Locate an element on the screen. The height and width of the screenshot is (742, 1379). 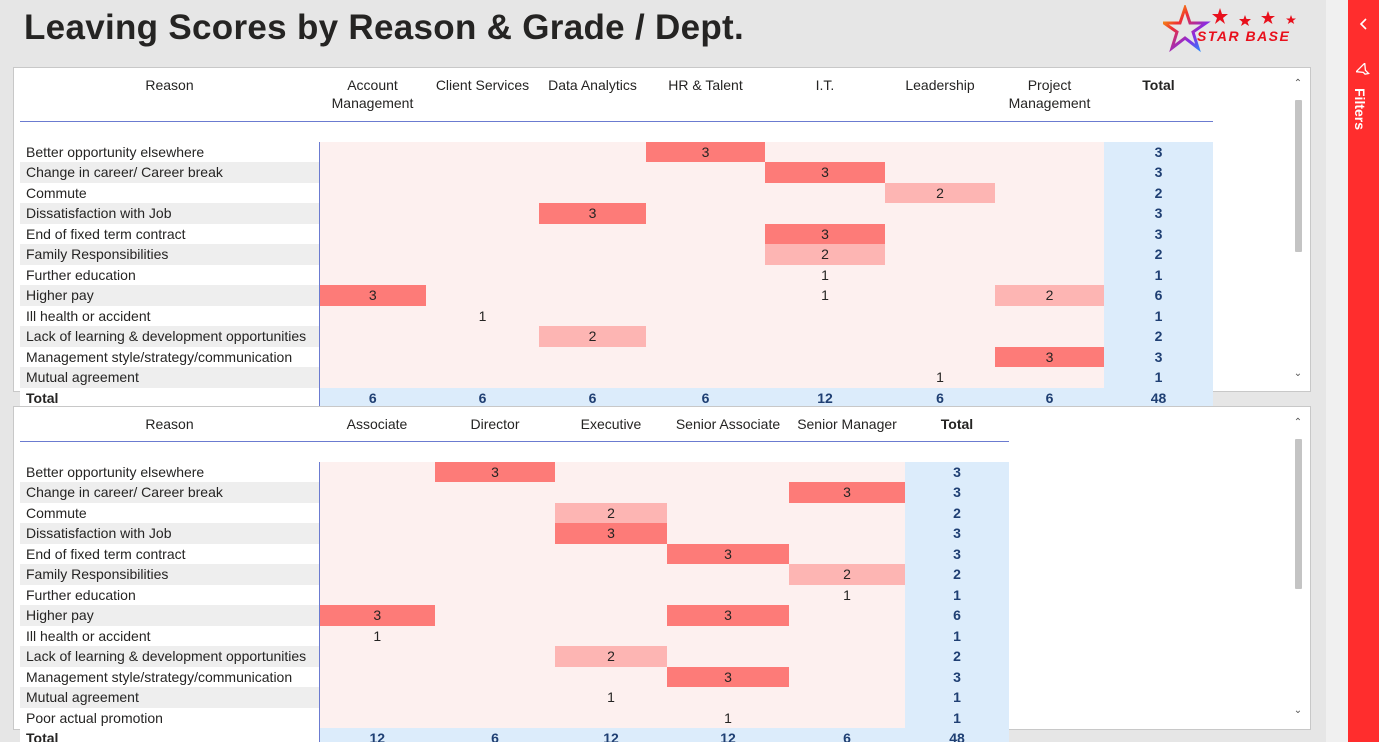
row-total-cell: 6 is located at coordinates (957, 615).